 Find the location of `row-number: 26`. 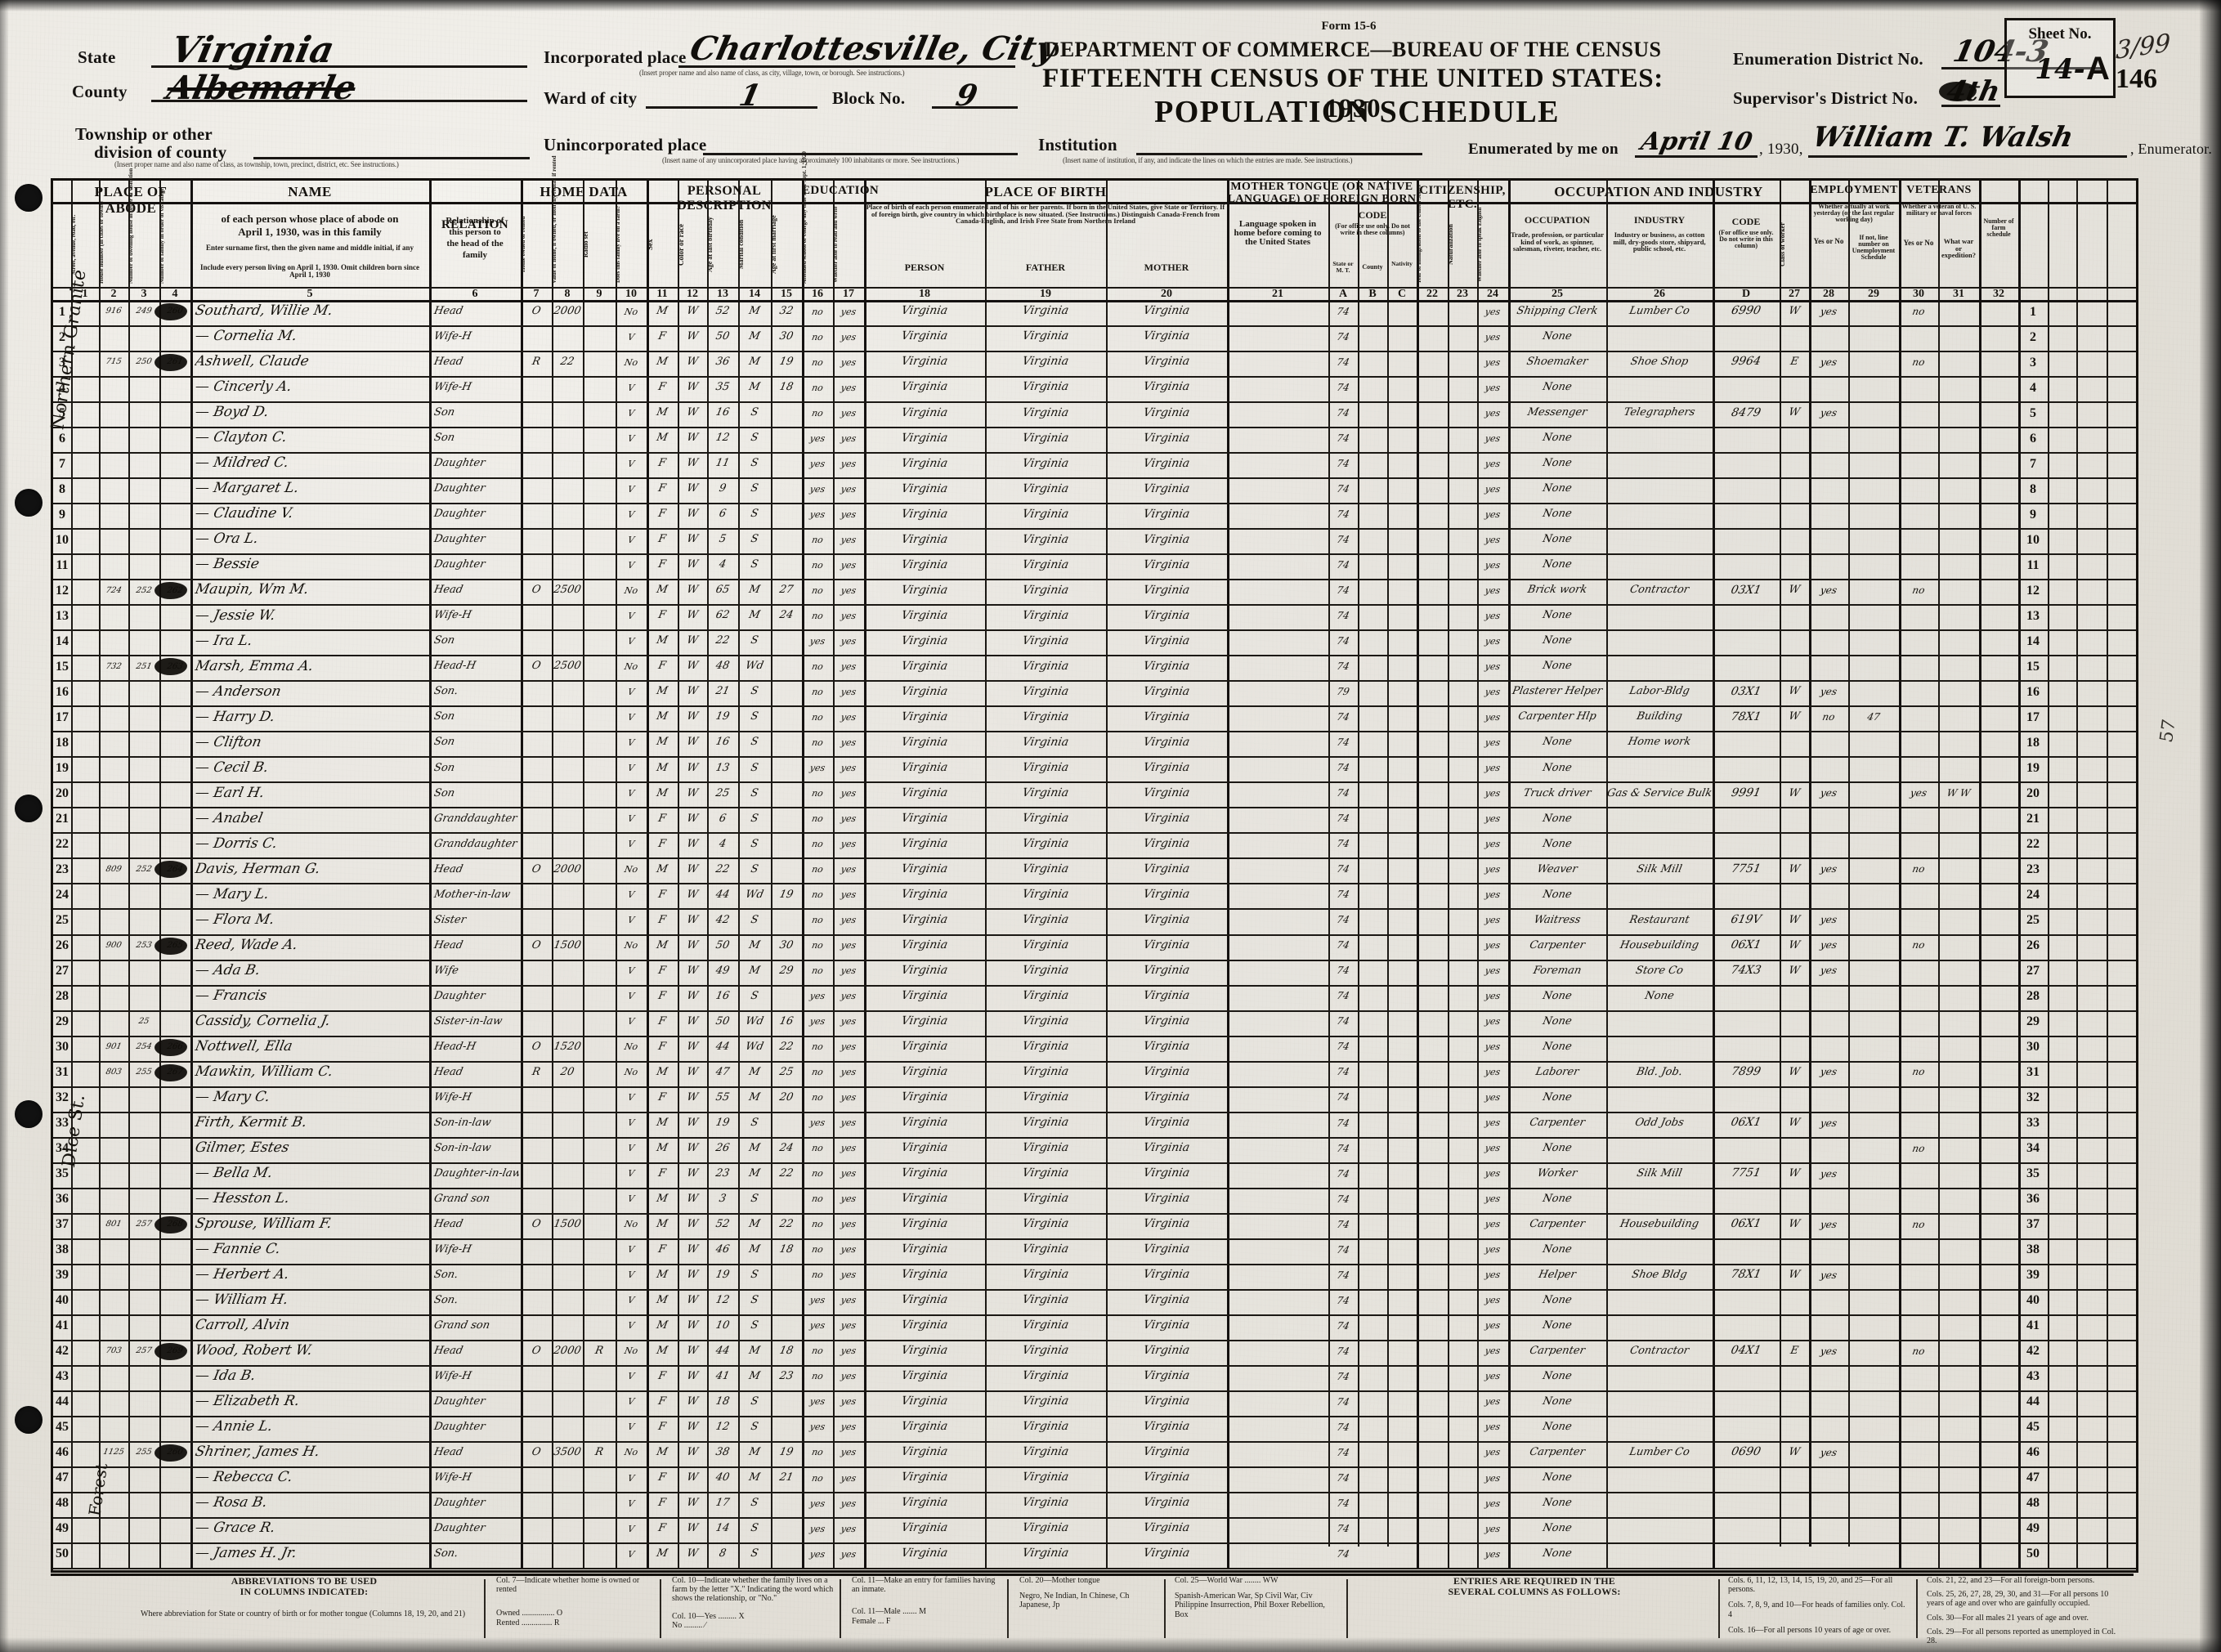

row-number: 26 is located at coordinates (2033, 945).